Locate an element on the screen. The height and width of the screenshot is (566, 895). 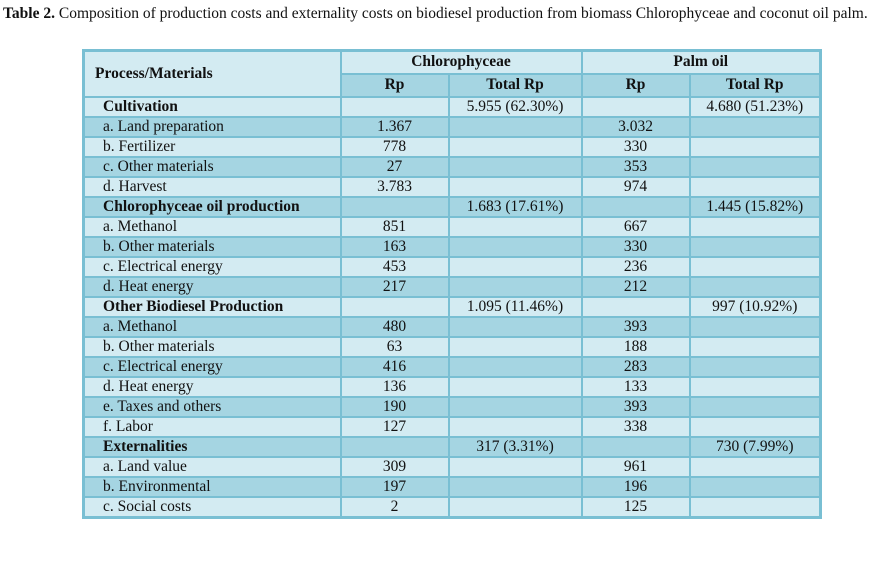
palm-rp: 338 is located at coordinates (635, 426).